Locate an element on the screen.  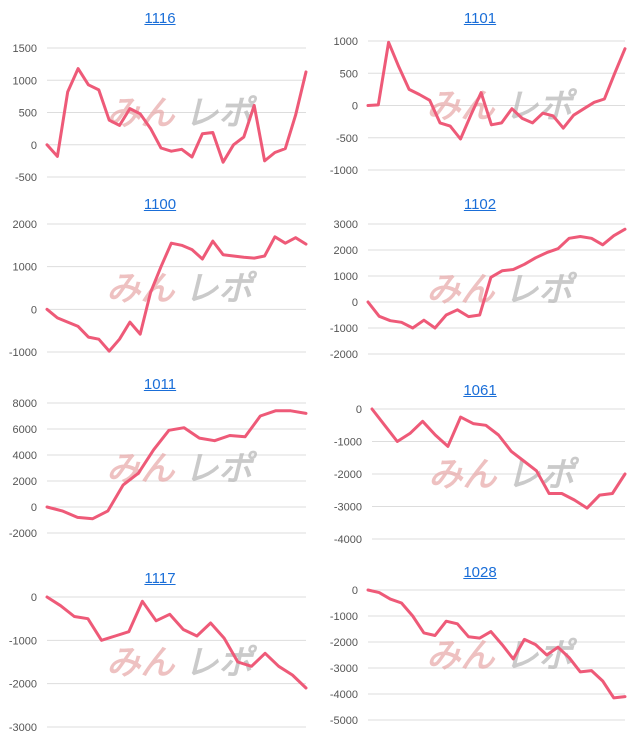
chart-panel-1100: 1100 2000 1000 0 -1000 みん レポ is located at coordinates (160, 282).